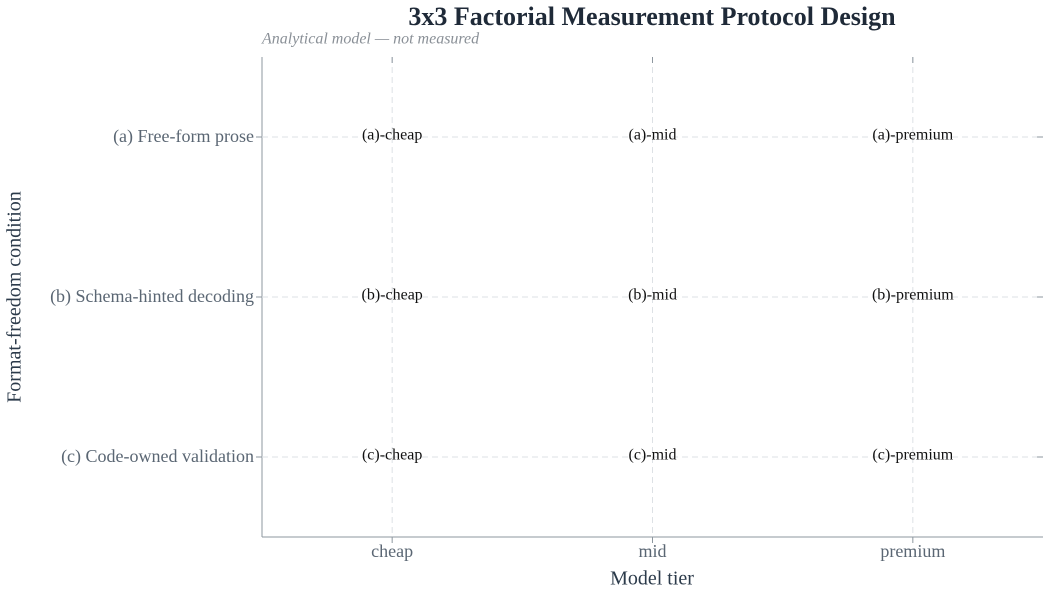  Describe the element at coordinates (912, 551) in the screenshot. I see `x-tick-label: premium` at that location.